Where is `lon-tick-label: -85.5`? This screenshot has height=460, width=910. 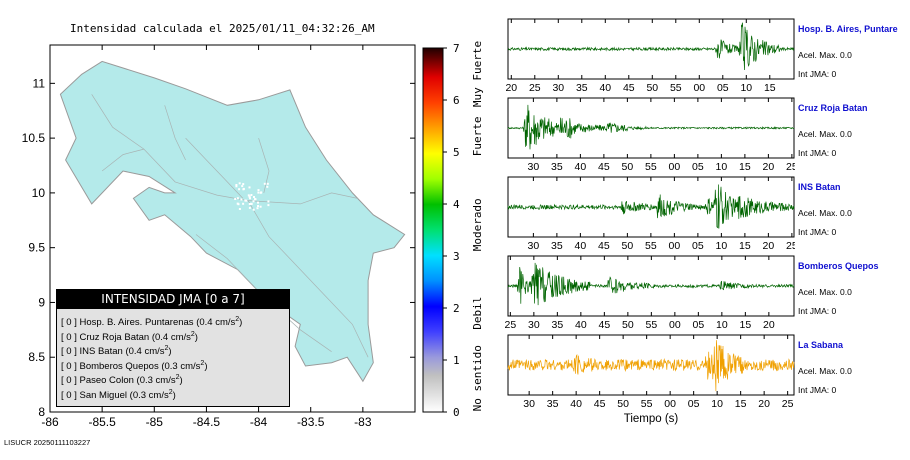 lon-tick-label: -85.5 is located at coordinates (102, 422).